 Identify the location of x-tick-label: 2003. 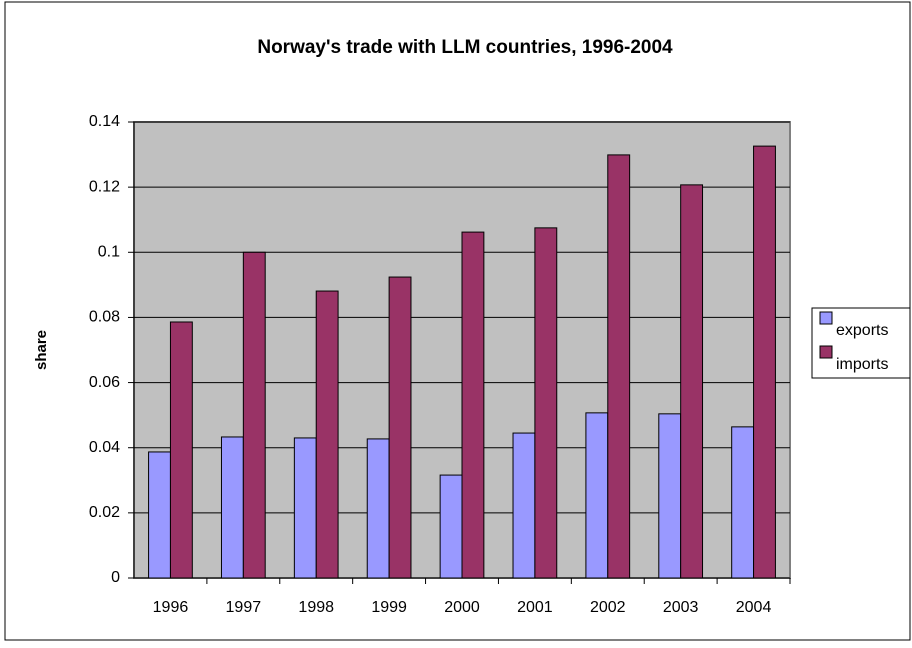
(681, 607).